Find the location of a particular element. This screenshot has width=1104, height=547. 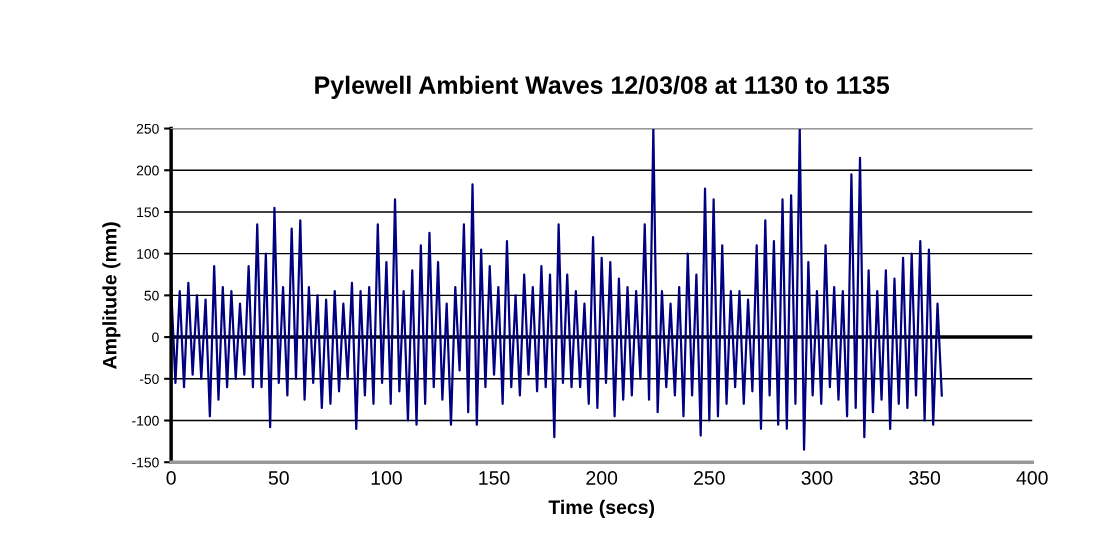

y-tick-label: 50 is located at coordinates (151, 295).